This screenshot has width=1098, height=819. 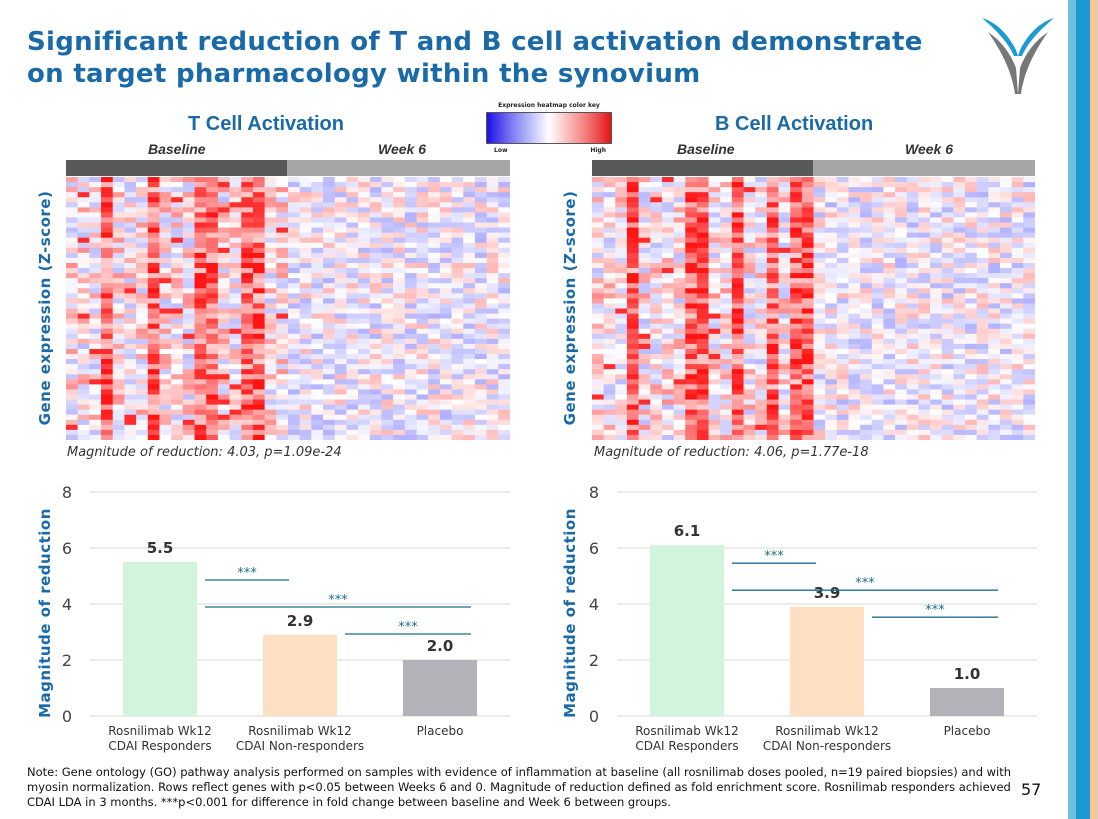 I want to click on color-key-gradient, so click(x=549, y=128).